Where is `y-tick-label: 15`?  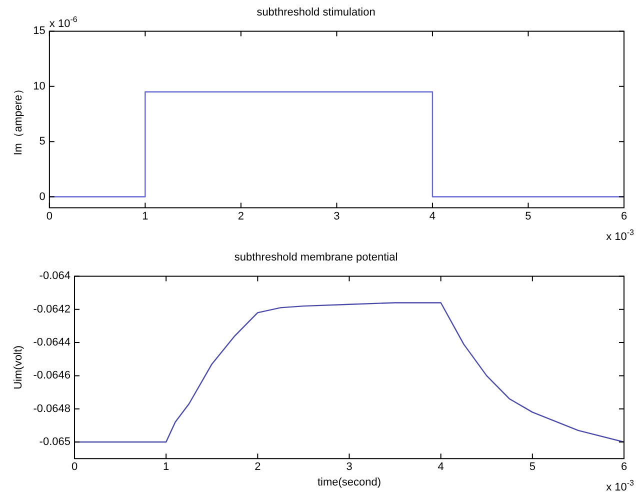
y-tick-label: 15 is located at coordinates (39, 31).